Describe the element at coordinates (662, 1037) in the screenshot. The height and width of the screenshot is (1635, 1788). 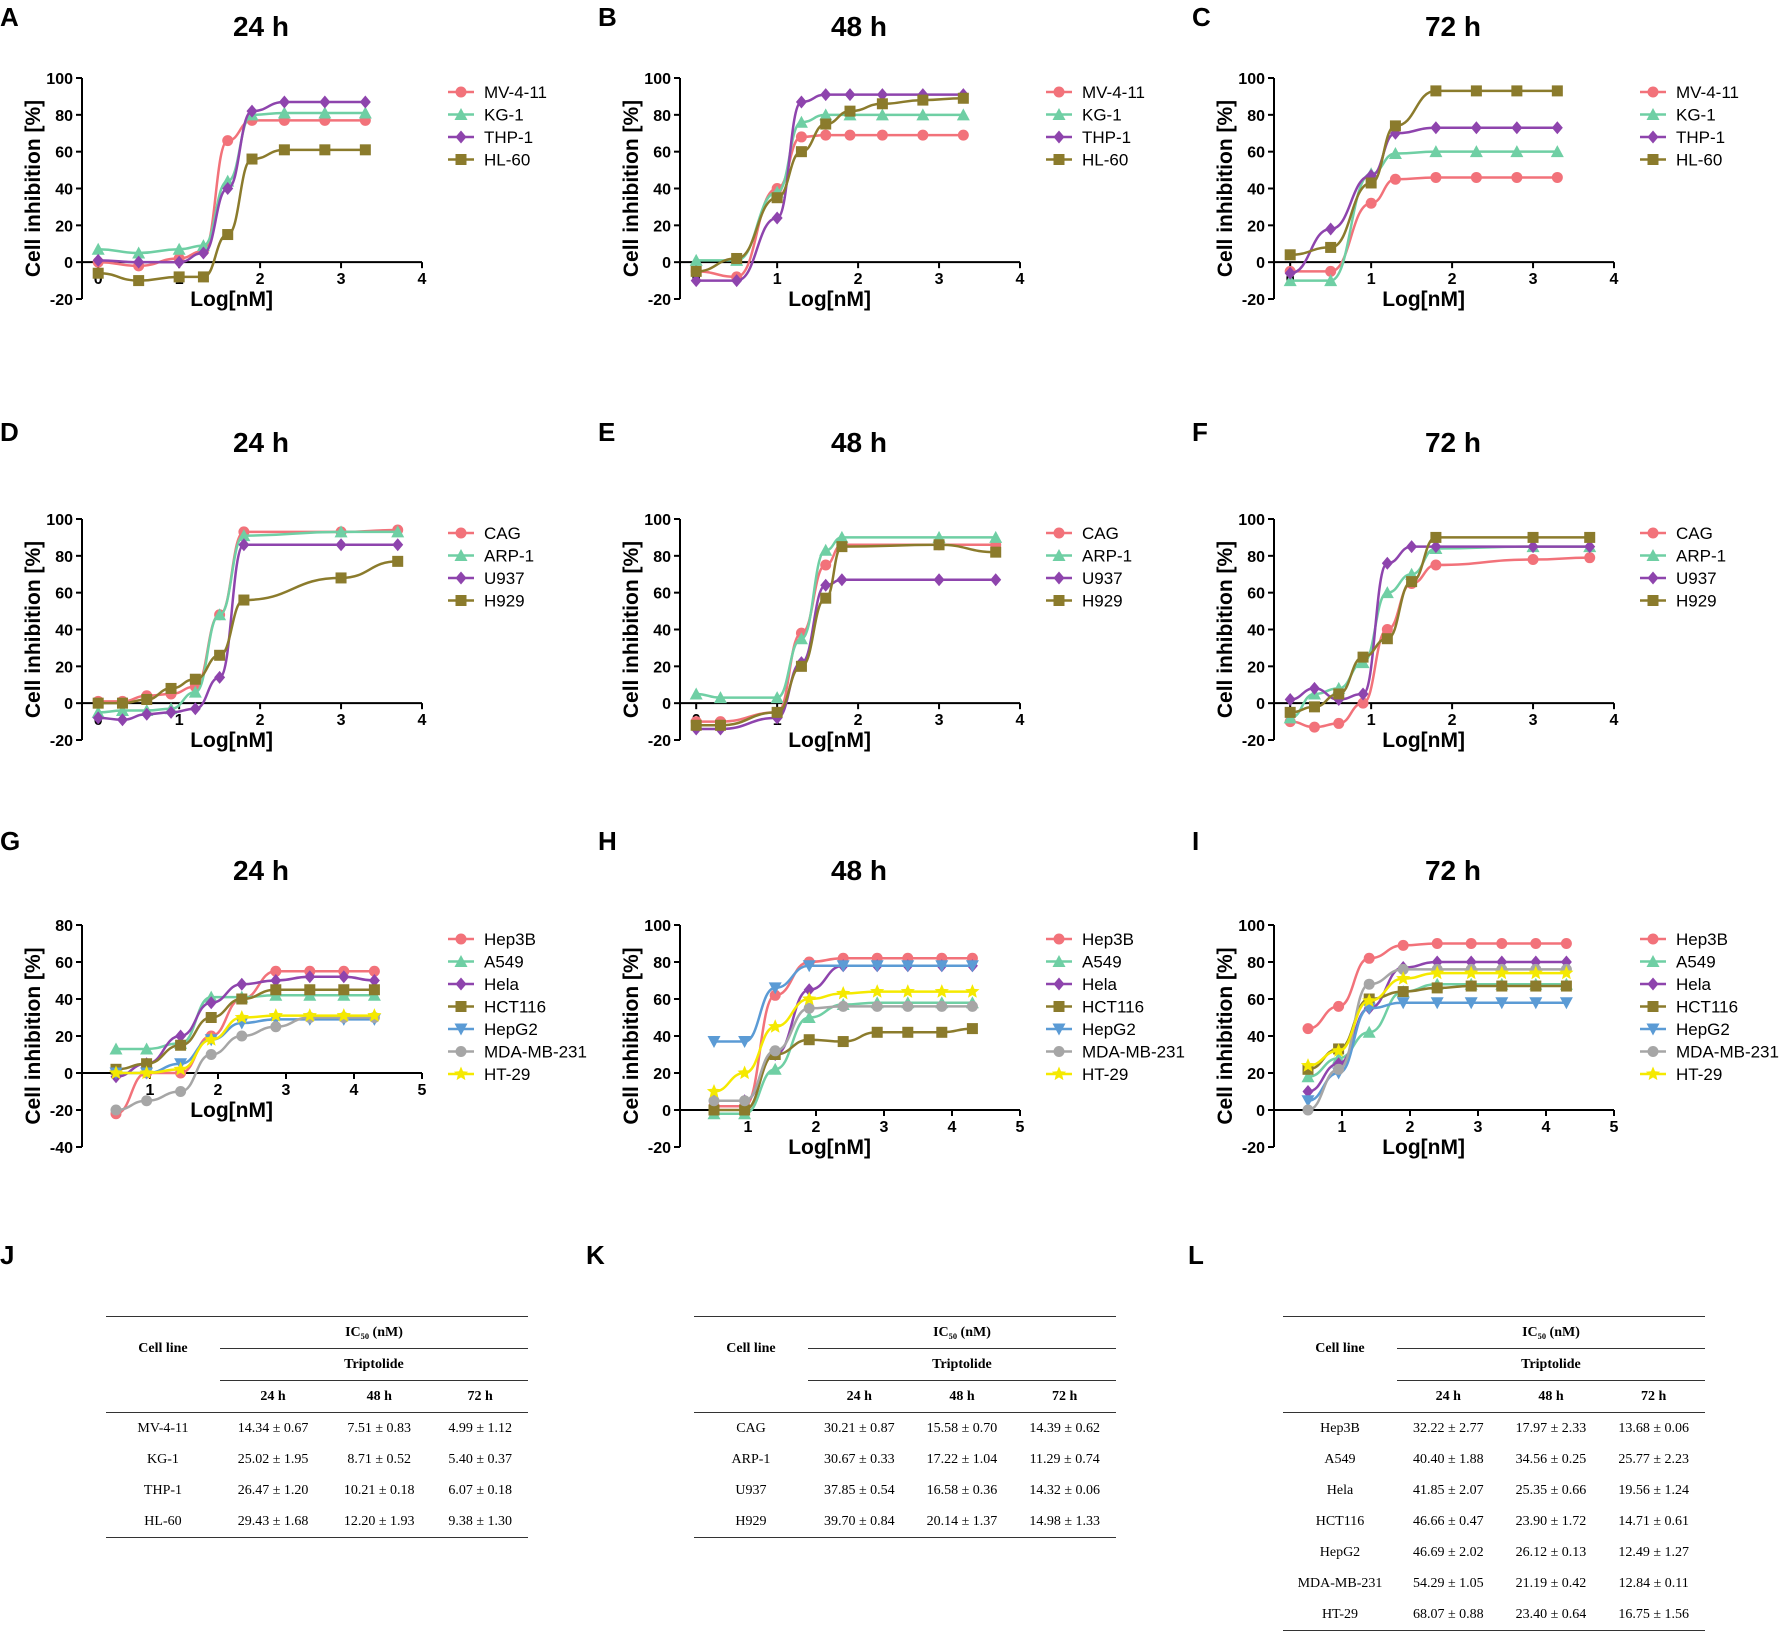
I see `y-tick-label: 40` at that location.